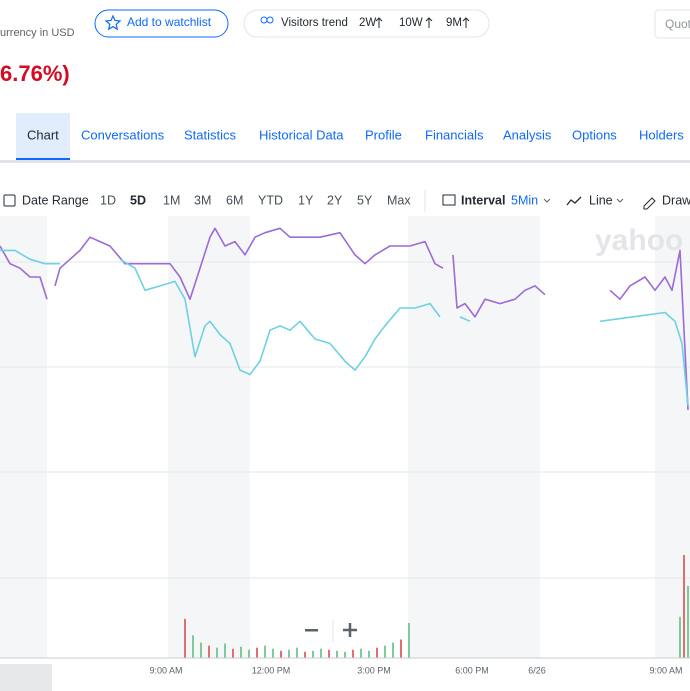 The height and width of the screenshot is (691, 690). Describe the element at coordinates (472, 670) in the screenshot. I see `x-tick-label: 6:00 PM` at that location.